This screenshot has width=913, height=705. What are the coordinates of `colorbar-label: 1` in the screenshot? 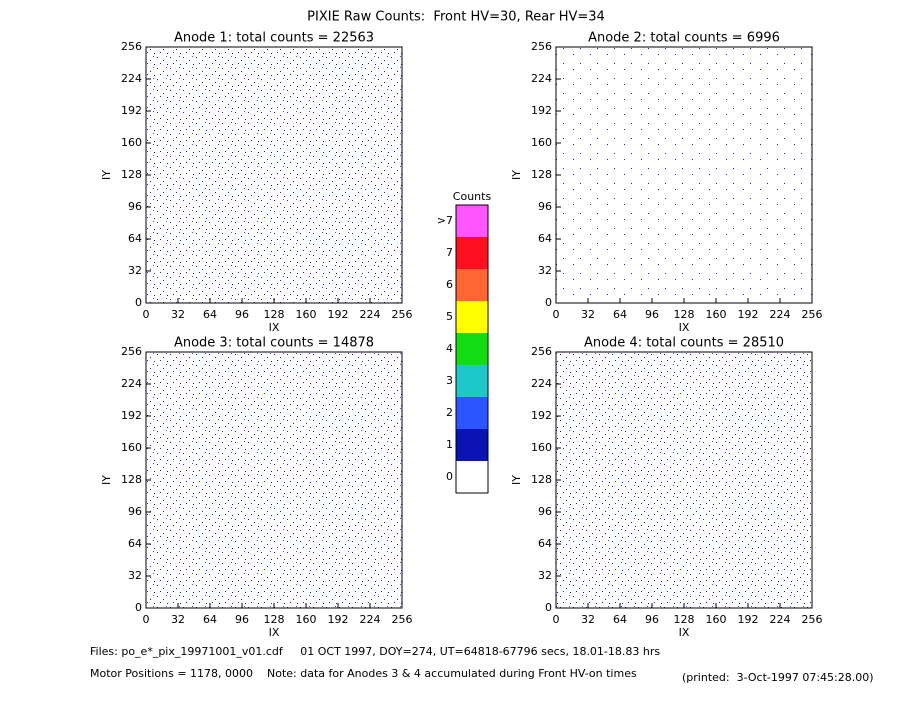 It's located at (449, 444).